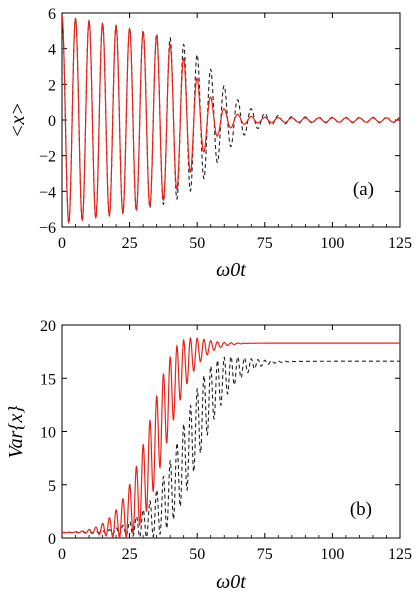 This screenshot has height=599, width=416. Describe the element at coordinates (16, 432) in the screenshot. I see `y-axis-label-b: Var{x}` at that location.